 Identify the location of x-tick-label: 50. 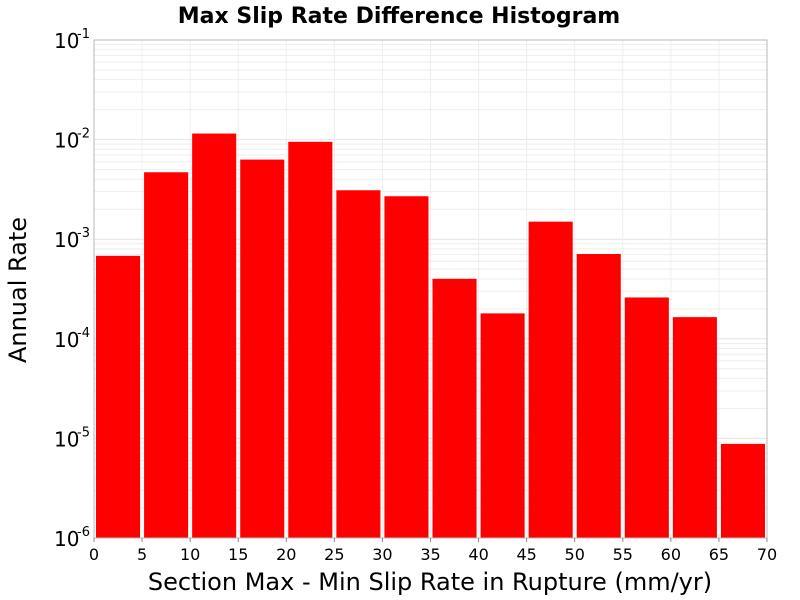
(575, 554).